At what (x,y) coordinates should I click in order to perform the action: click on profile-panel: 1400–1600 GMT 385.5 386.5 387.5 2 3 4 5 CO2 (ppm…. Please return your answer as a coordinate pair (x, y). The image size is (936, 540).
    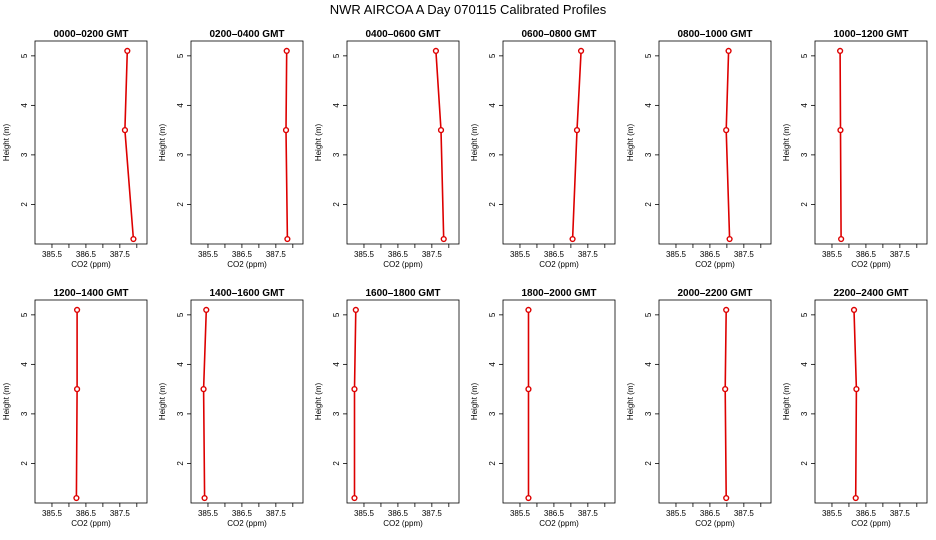
    Looking at the image, I should click on (231, 408).